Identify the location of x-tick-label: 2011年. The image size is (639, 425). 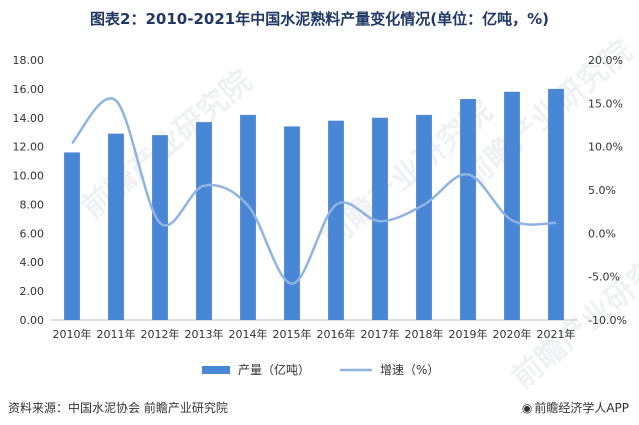
(116, 334).